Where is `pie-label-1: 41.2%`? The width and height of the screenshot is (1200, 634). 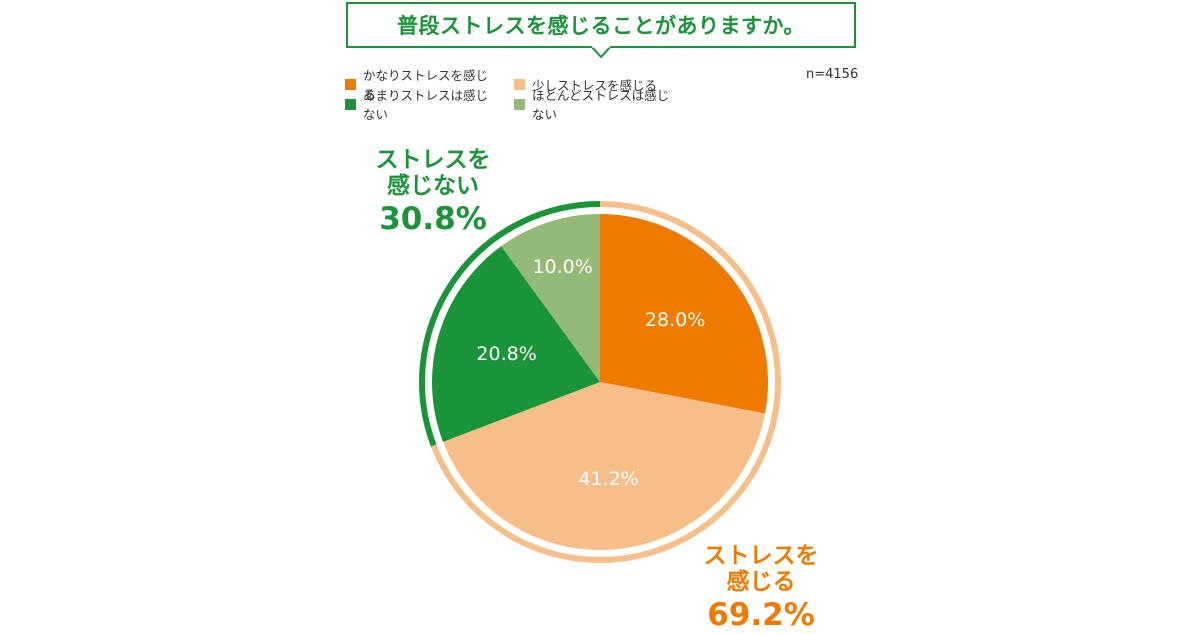
pie-label-1: 41.2% is located at coordinates (608, 479).